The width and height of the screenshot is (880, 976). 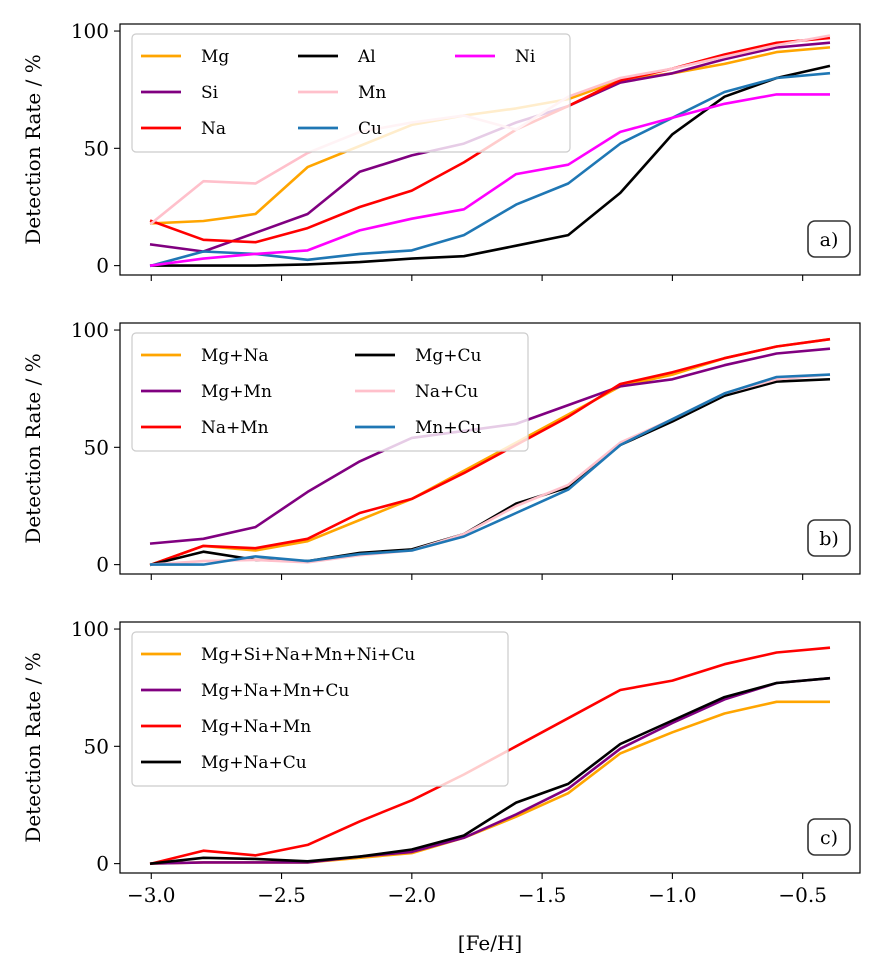 I want to click on x-tick-label: −2.0, so click(x=412, y=895).